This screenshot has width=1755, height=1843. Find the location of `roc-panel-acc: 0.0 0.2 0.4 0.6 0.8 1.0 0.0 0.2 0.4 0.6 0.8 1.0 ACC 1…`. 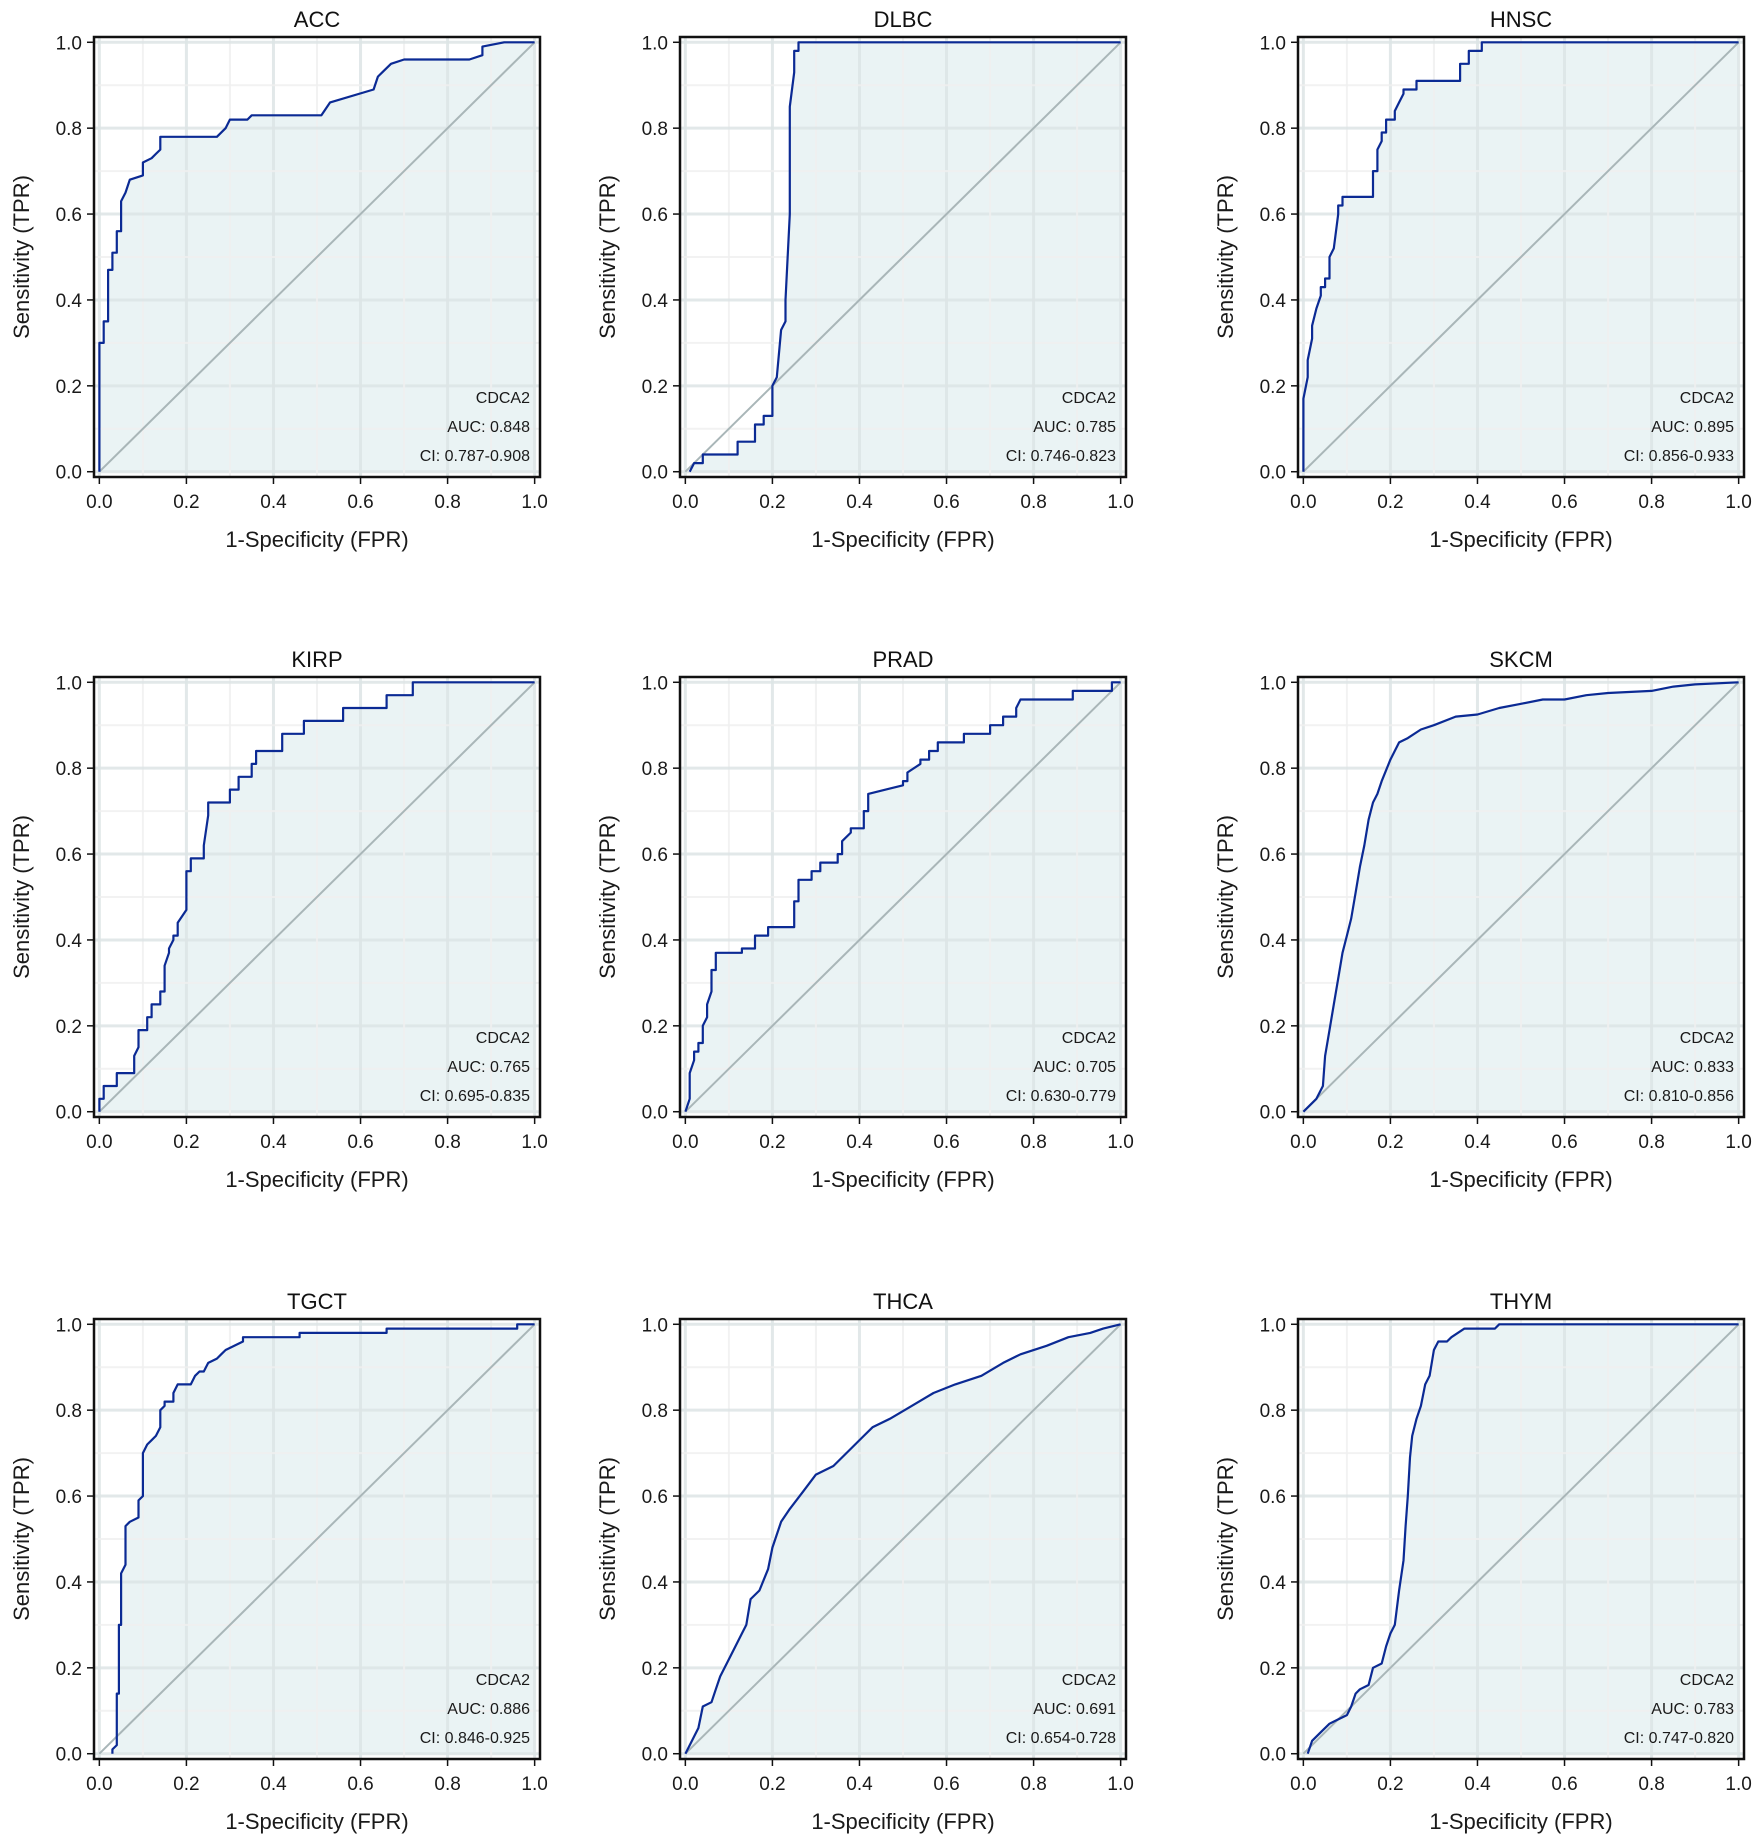

roc-panel-acc: 0.0 0.2 0.4 0.6 0.8 1.0 0.0 0.2 0.4 0.6 0.8 1.0 ACC 1… is located at coordinates (278, 279).